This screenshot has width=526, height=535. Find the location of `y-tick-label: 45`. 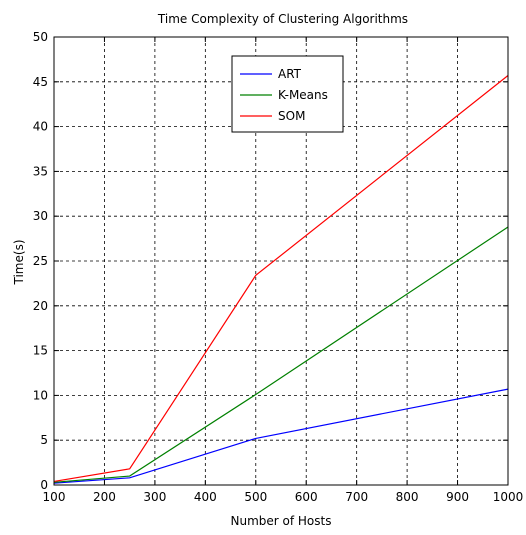

y-tick-label: 45 is located at coordinates (40, 82).